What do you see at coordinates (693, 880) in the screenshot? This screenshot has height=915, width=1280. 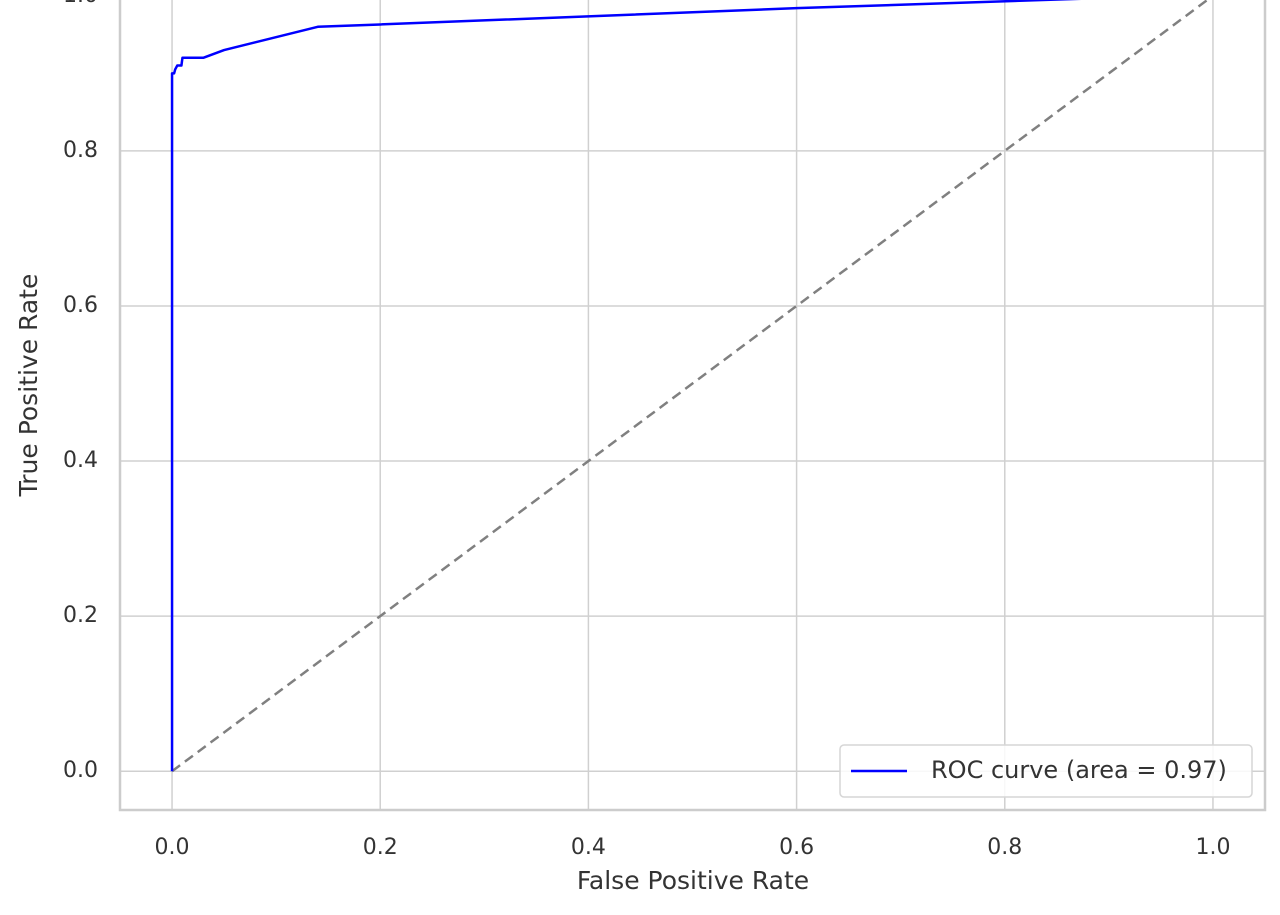 I see `x-axis-label: False Positive Rate` at bounding box center [693, 880].